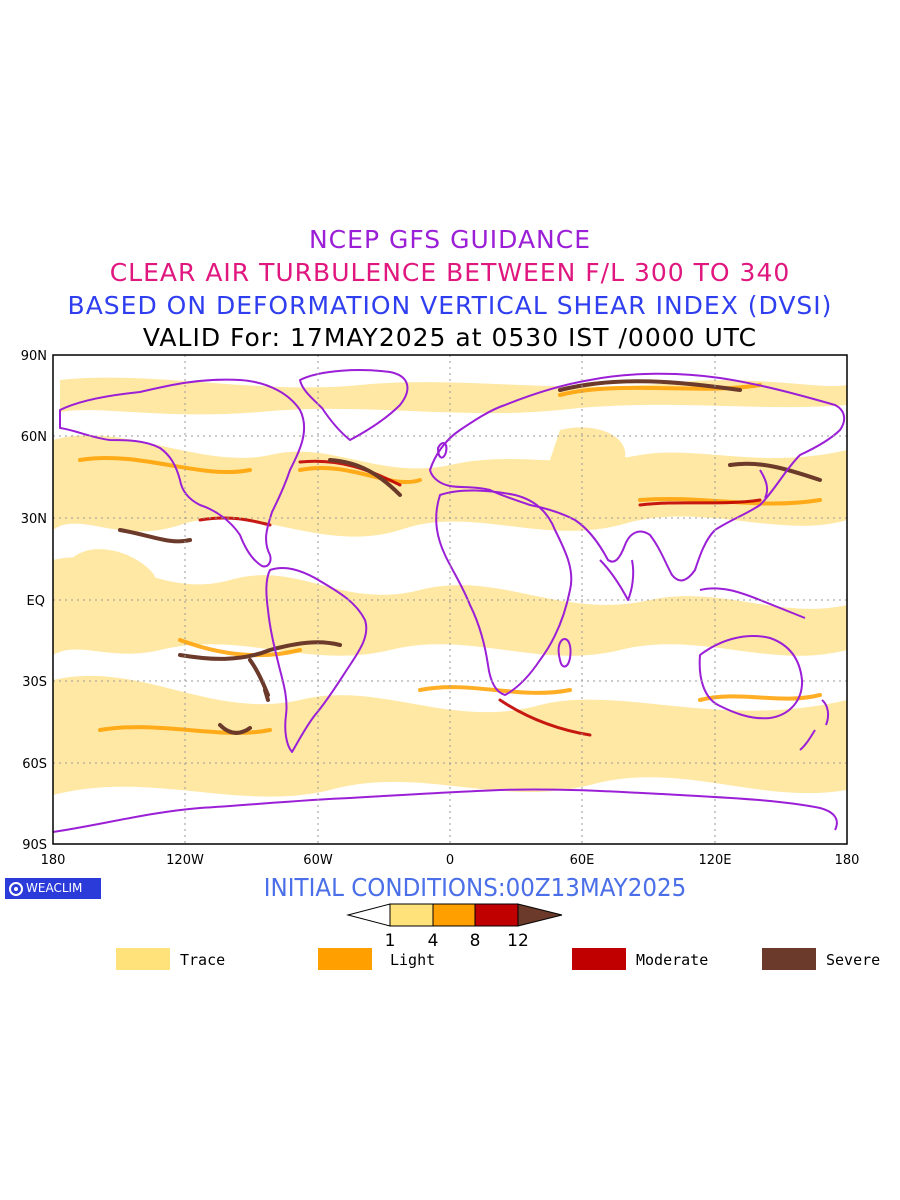  I want to click on lat-label: 30N, so click(34, 519).